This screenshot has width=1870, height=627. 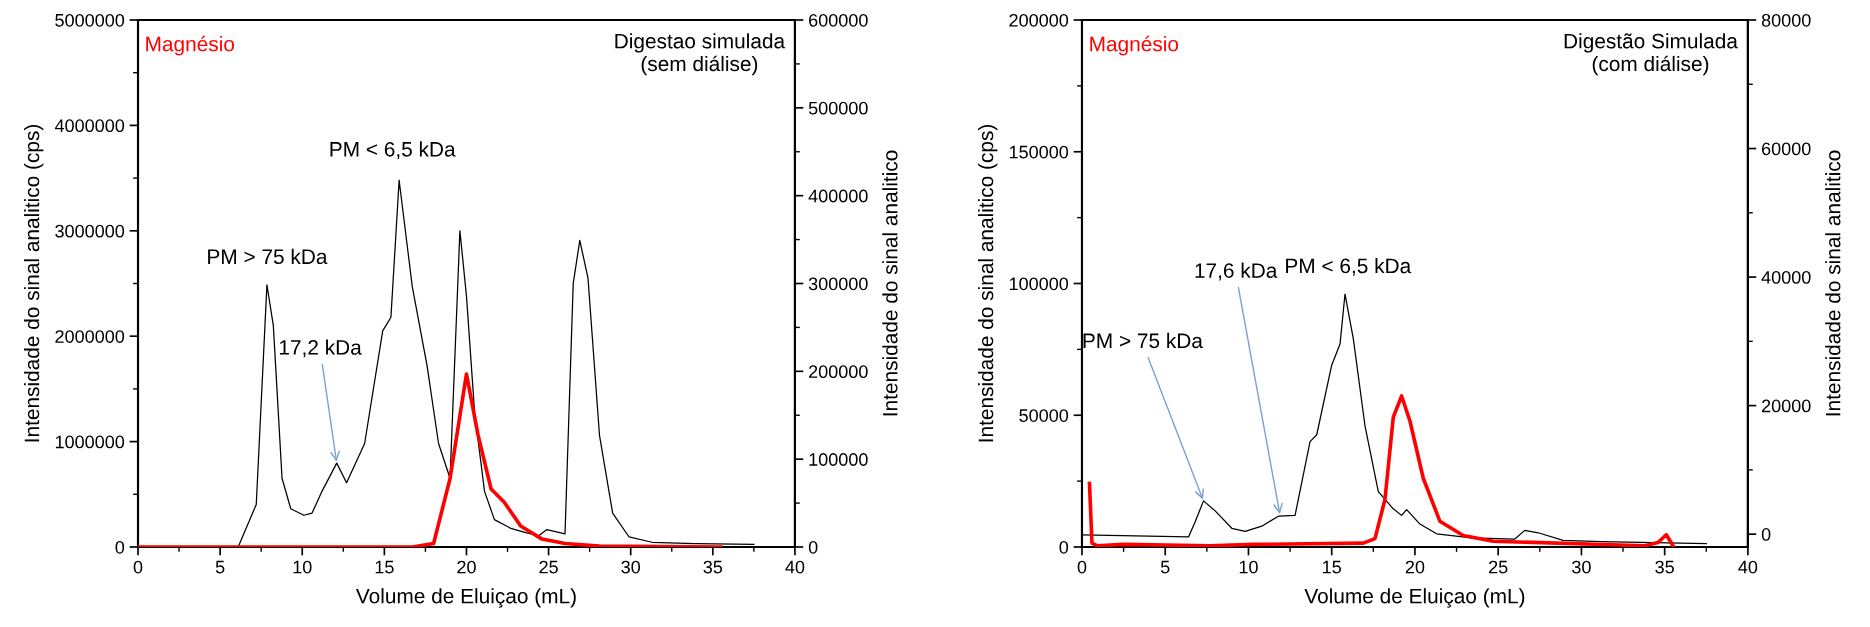 What do you see at coordinates (1039, 20) in the screenshot?
I see `y-tick-label: 200000` at bounding box center [1039, 20].